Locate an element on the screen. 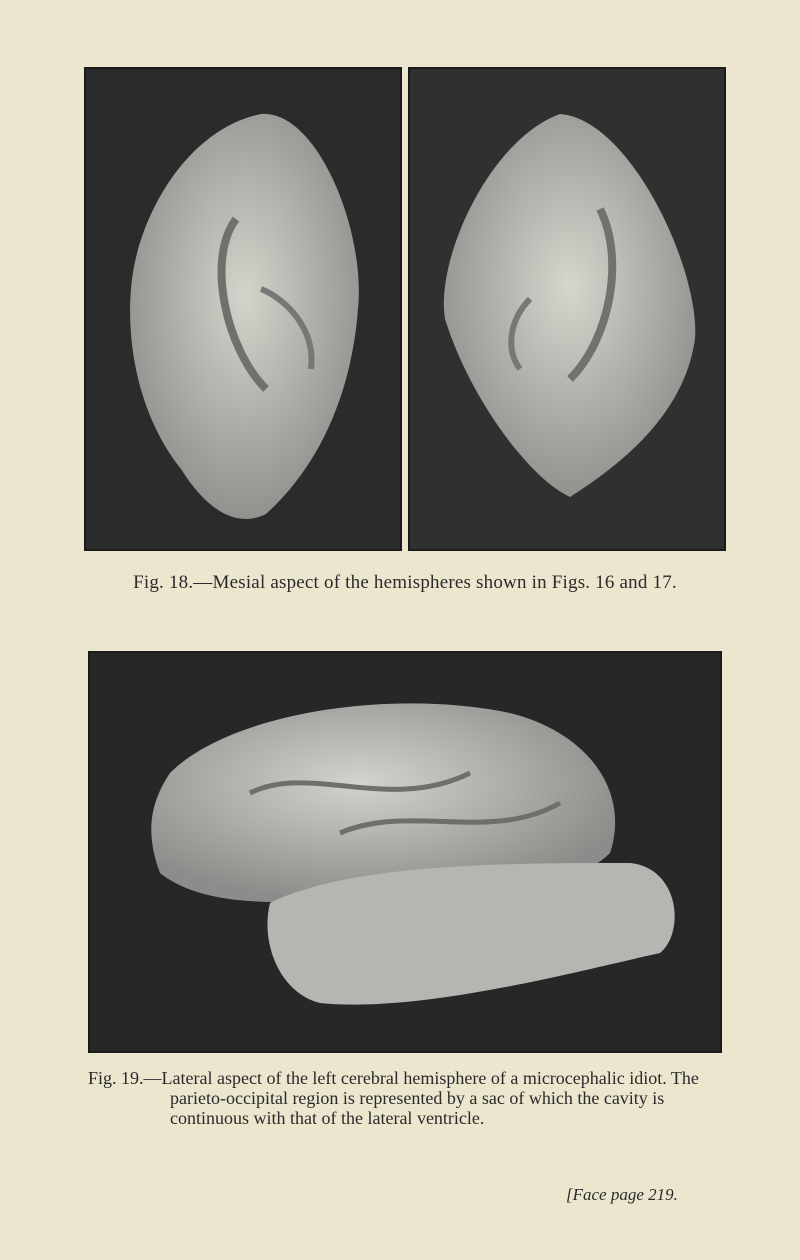 Image resolution: width=800 pixels, height=1260 pixels. page-footer: [Face page 219. is located at coordinates (622, 1194).